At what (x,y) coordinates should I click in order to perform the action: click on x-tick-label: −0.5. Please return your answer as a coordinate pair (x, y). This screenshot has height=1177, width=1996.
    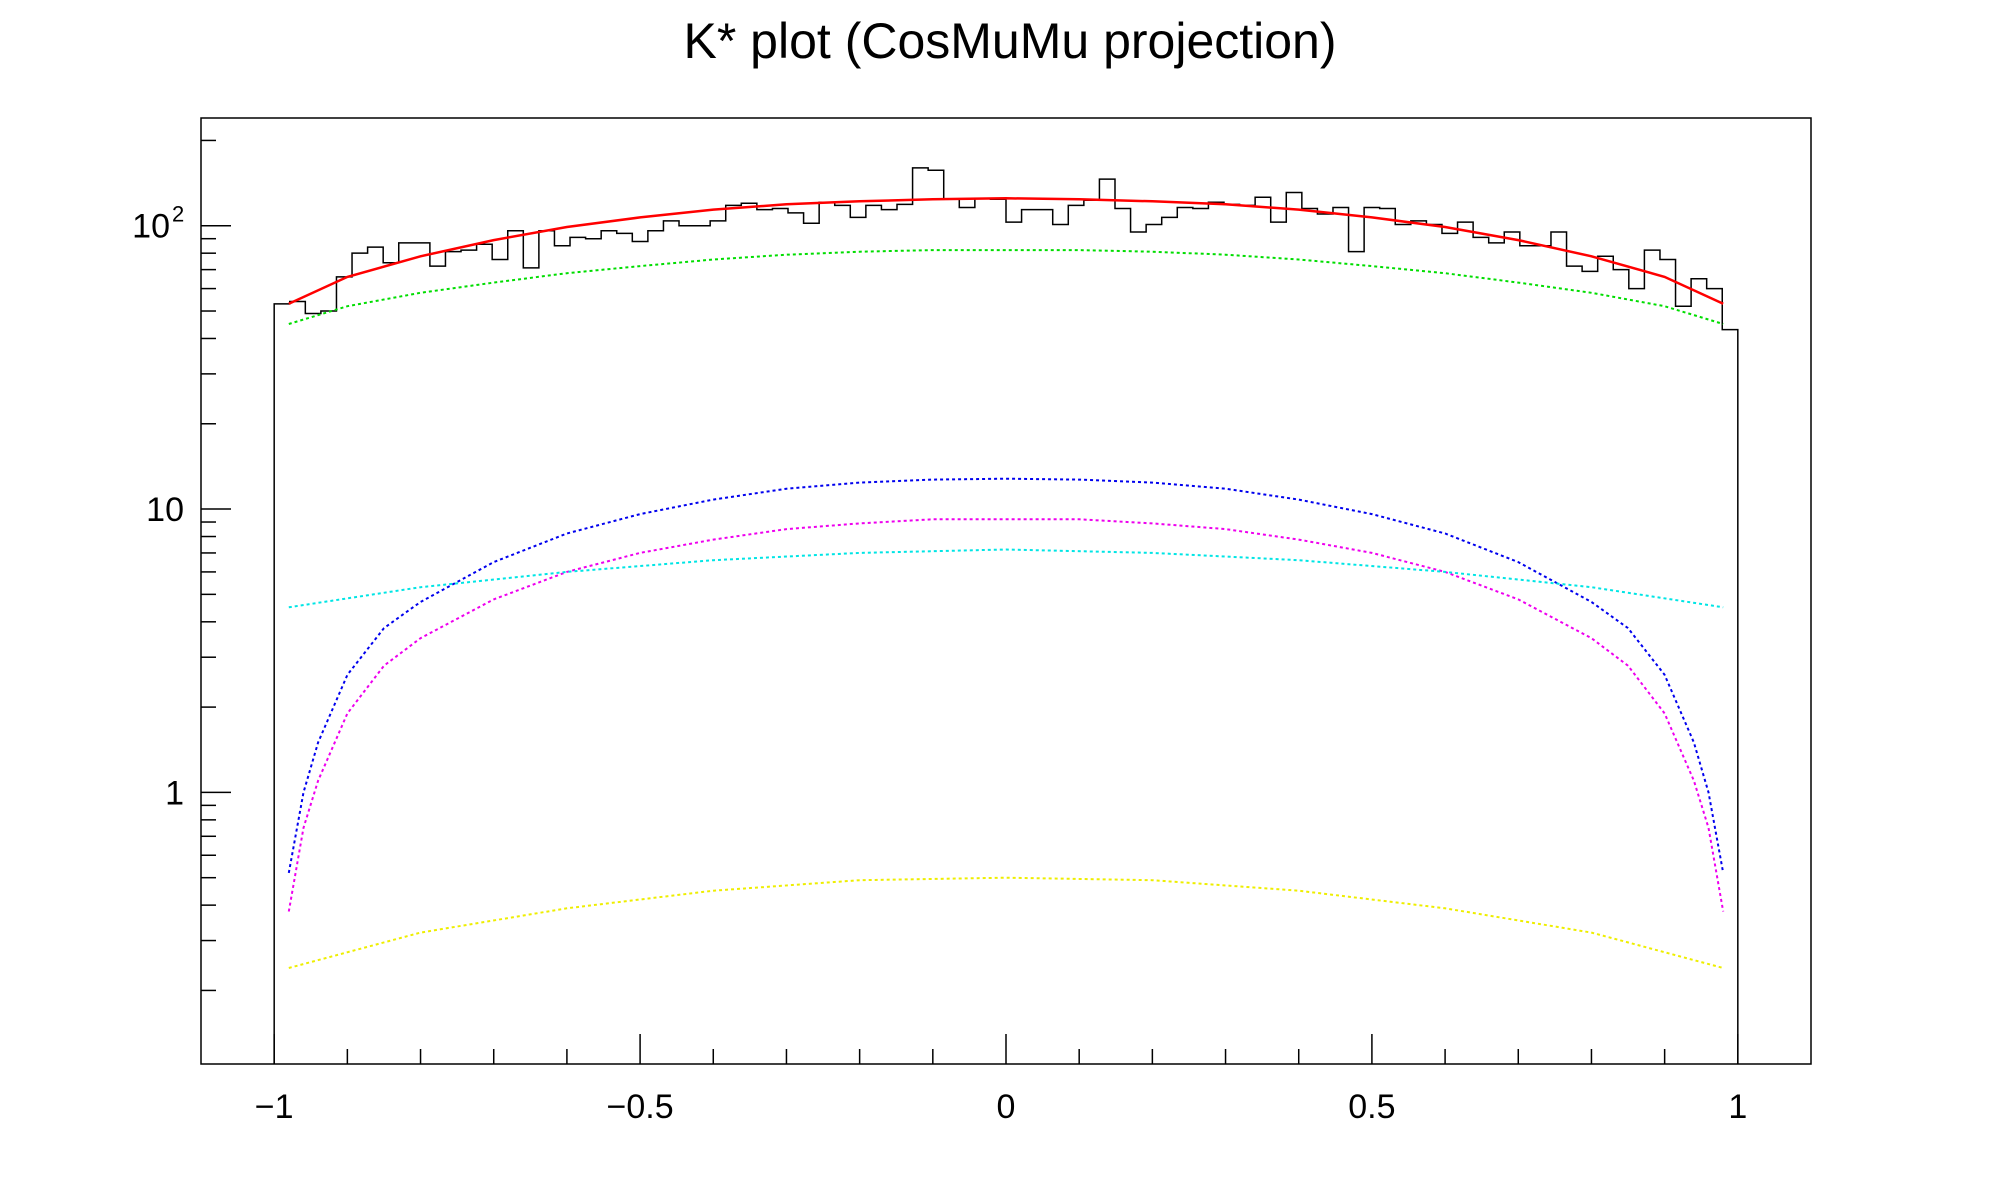
    Looking at the image, I should click on (640, 1107).